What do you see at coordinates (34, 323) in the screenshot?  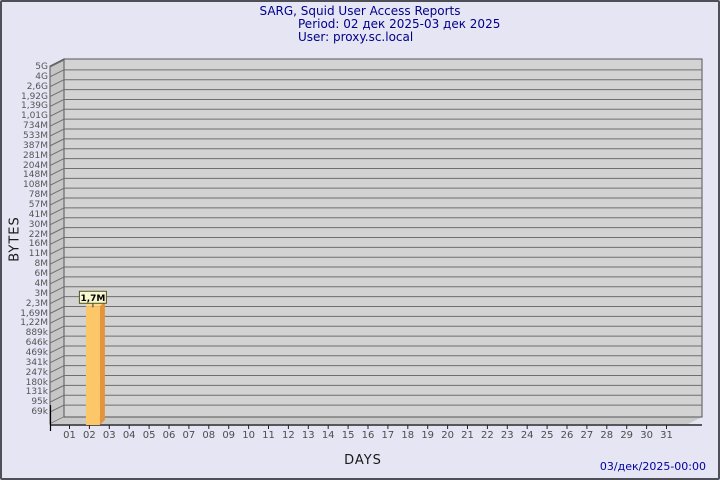 I see `y-tick-label: 1,22M` at bounding box center [34, 323].